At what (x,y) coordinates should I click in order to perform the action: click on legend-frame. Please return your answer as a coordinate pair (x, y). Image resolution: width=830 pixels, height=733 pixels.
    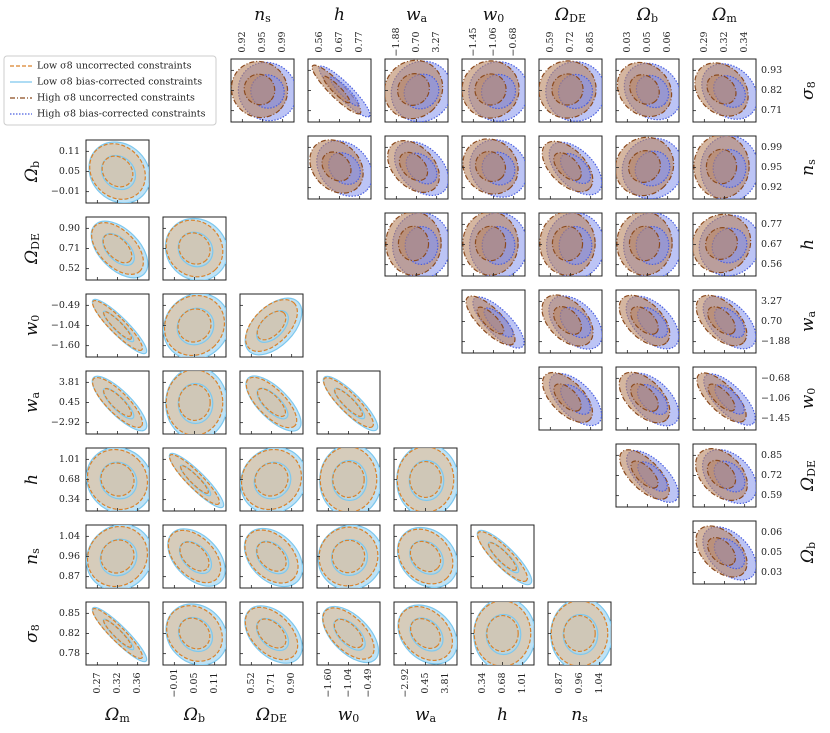
    Looking at the image, I should click on (110, 90).